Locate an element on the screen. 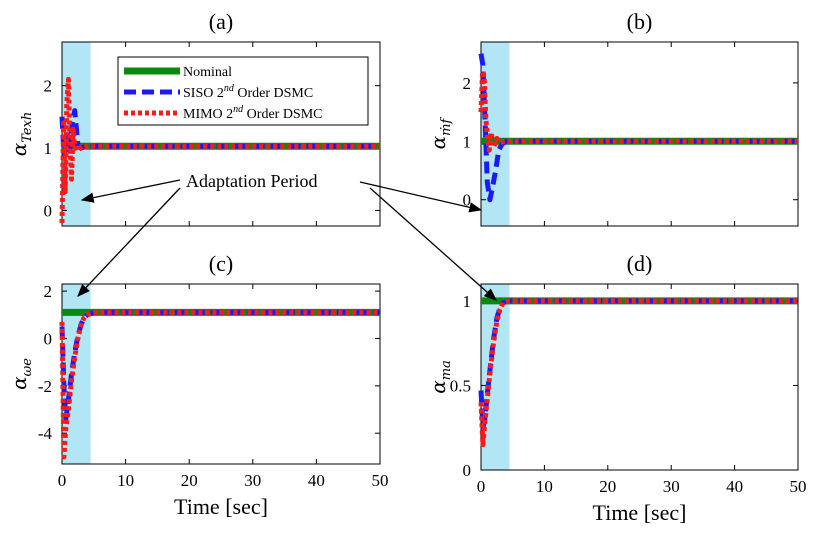 The height and width of the screenshot is (555, 825). annotation-text: Adaptation Period is located at coordinates (251, 181).